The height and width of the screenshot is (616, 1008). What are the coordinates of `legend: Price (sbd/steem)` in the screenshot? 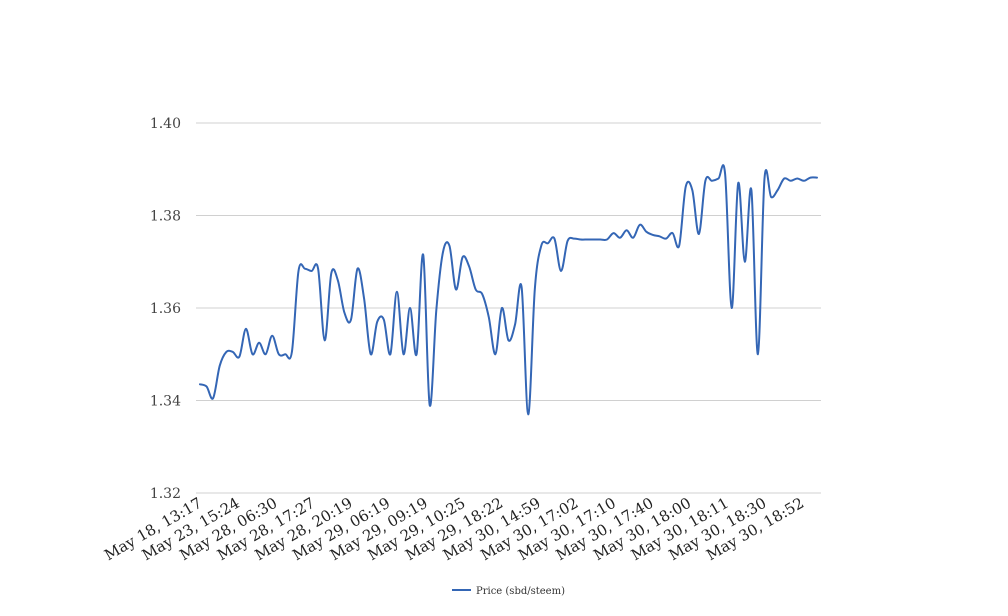 It's located at (508, 591).